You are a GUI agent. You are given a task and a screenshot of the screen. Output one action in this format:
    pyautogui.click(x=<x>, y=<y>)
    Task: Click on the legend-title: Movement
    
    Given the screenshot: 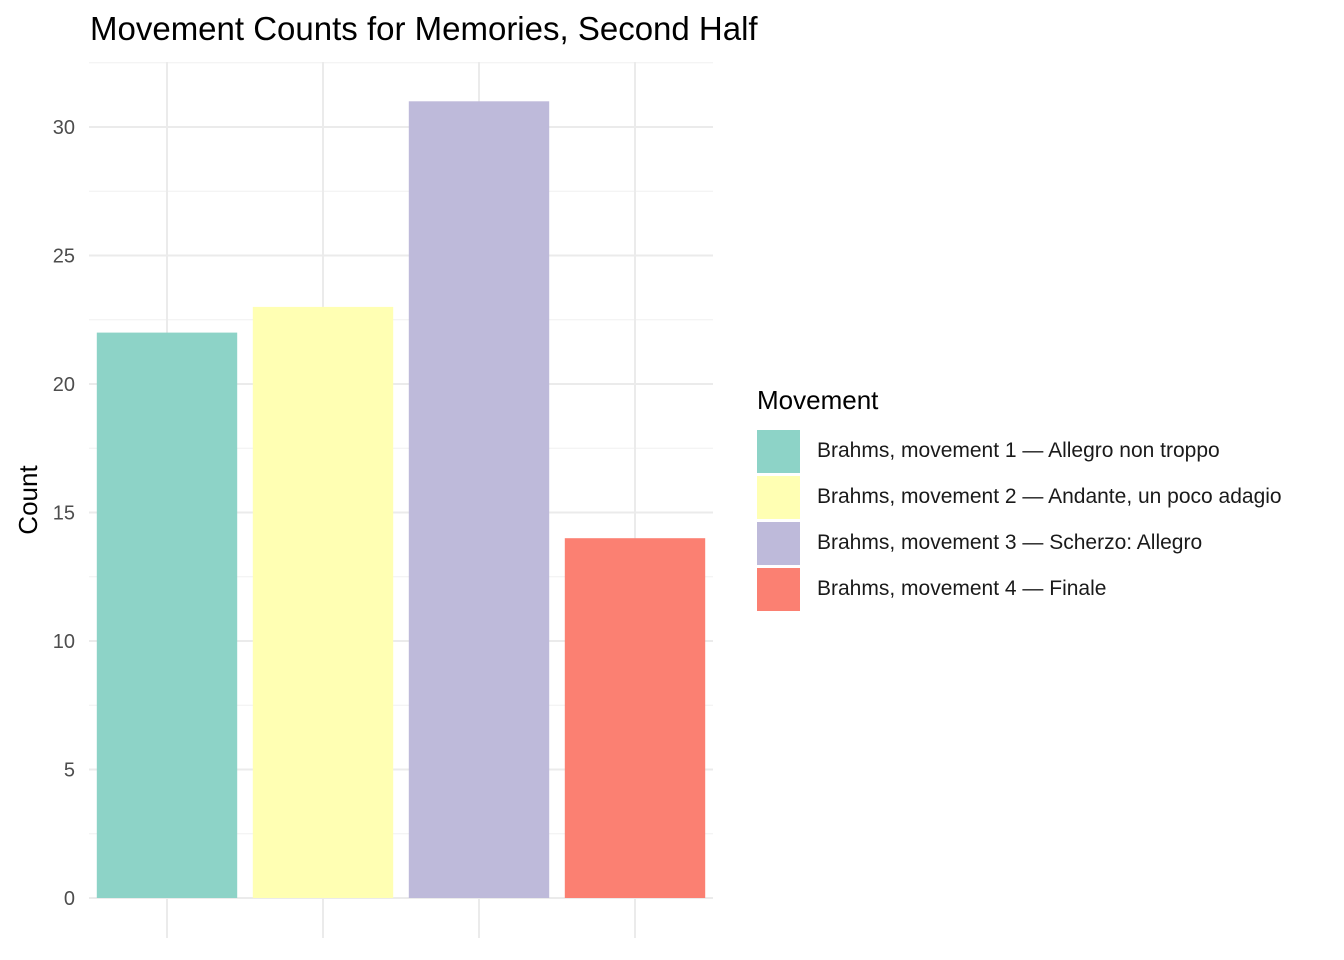 What is the action you would take?
    pyautogui.click(x=818, y=400)
    